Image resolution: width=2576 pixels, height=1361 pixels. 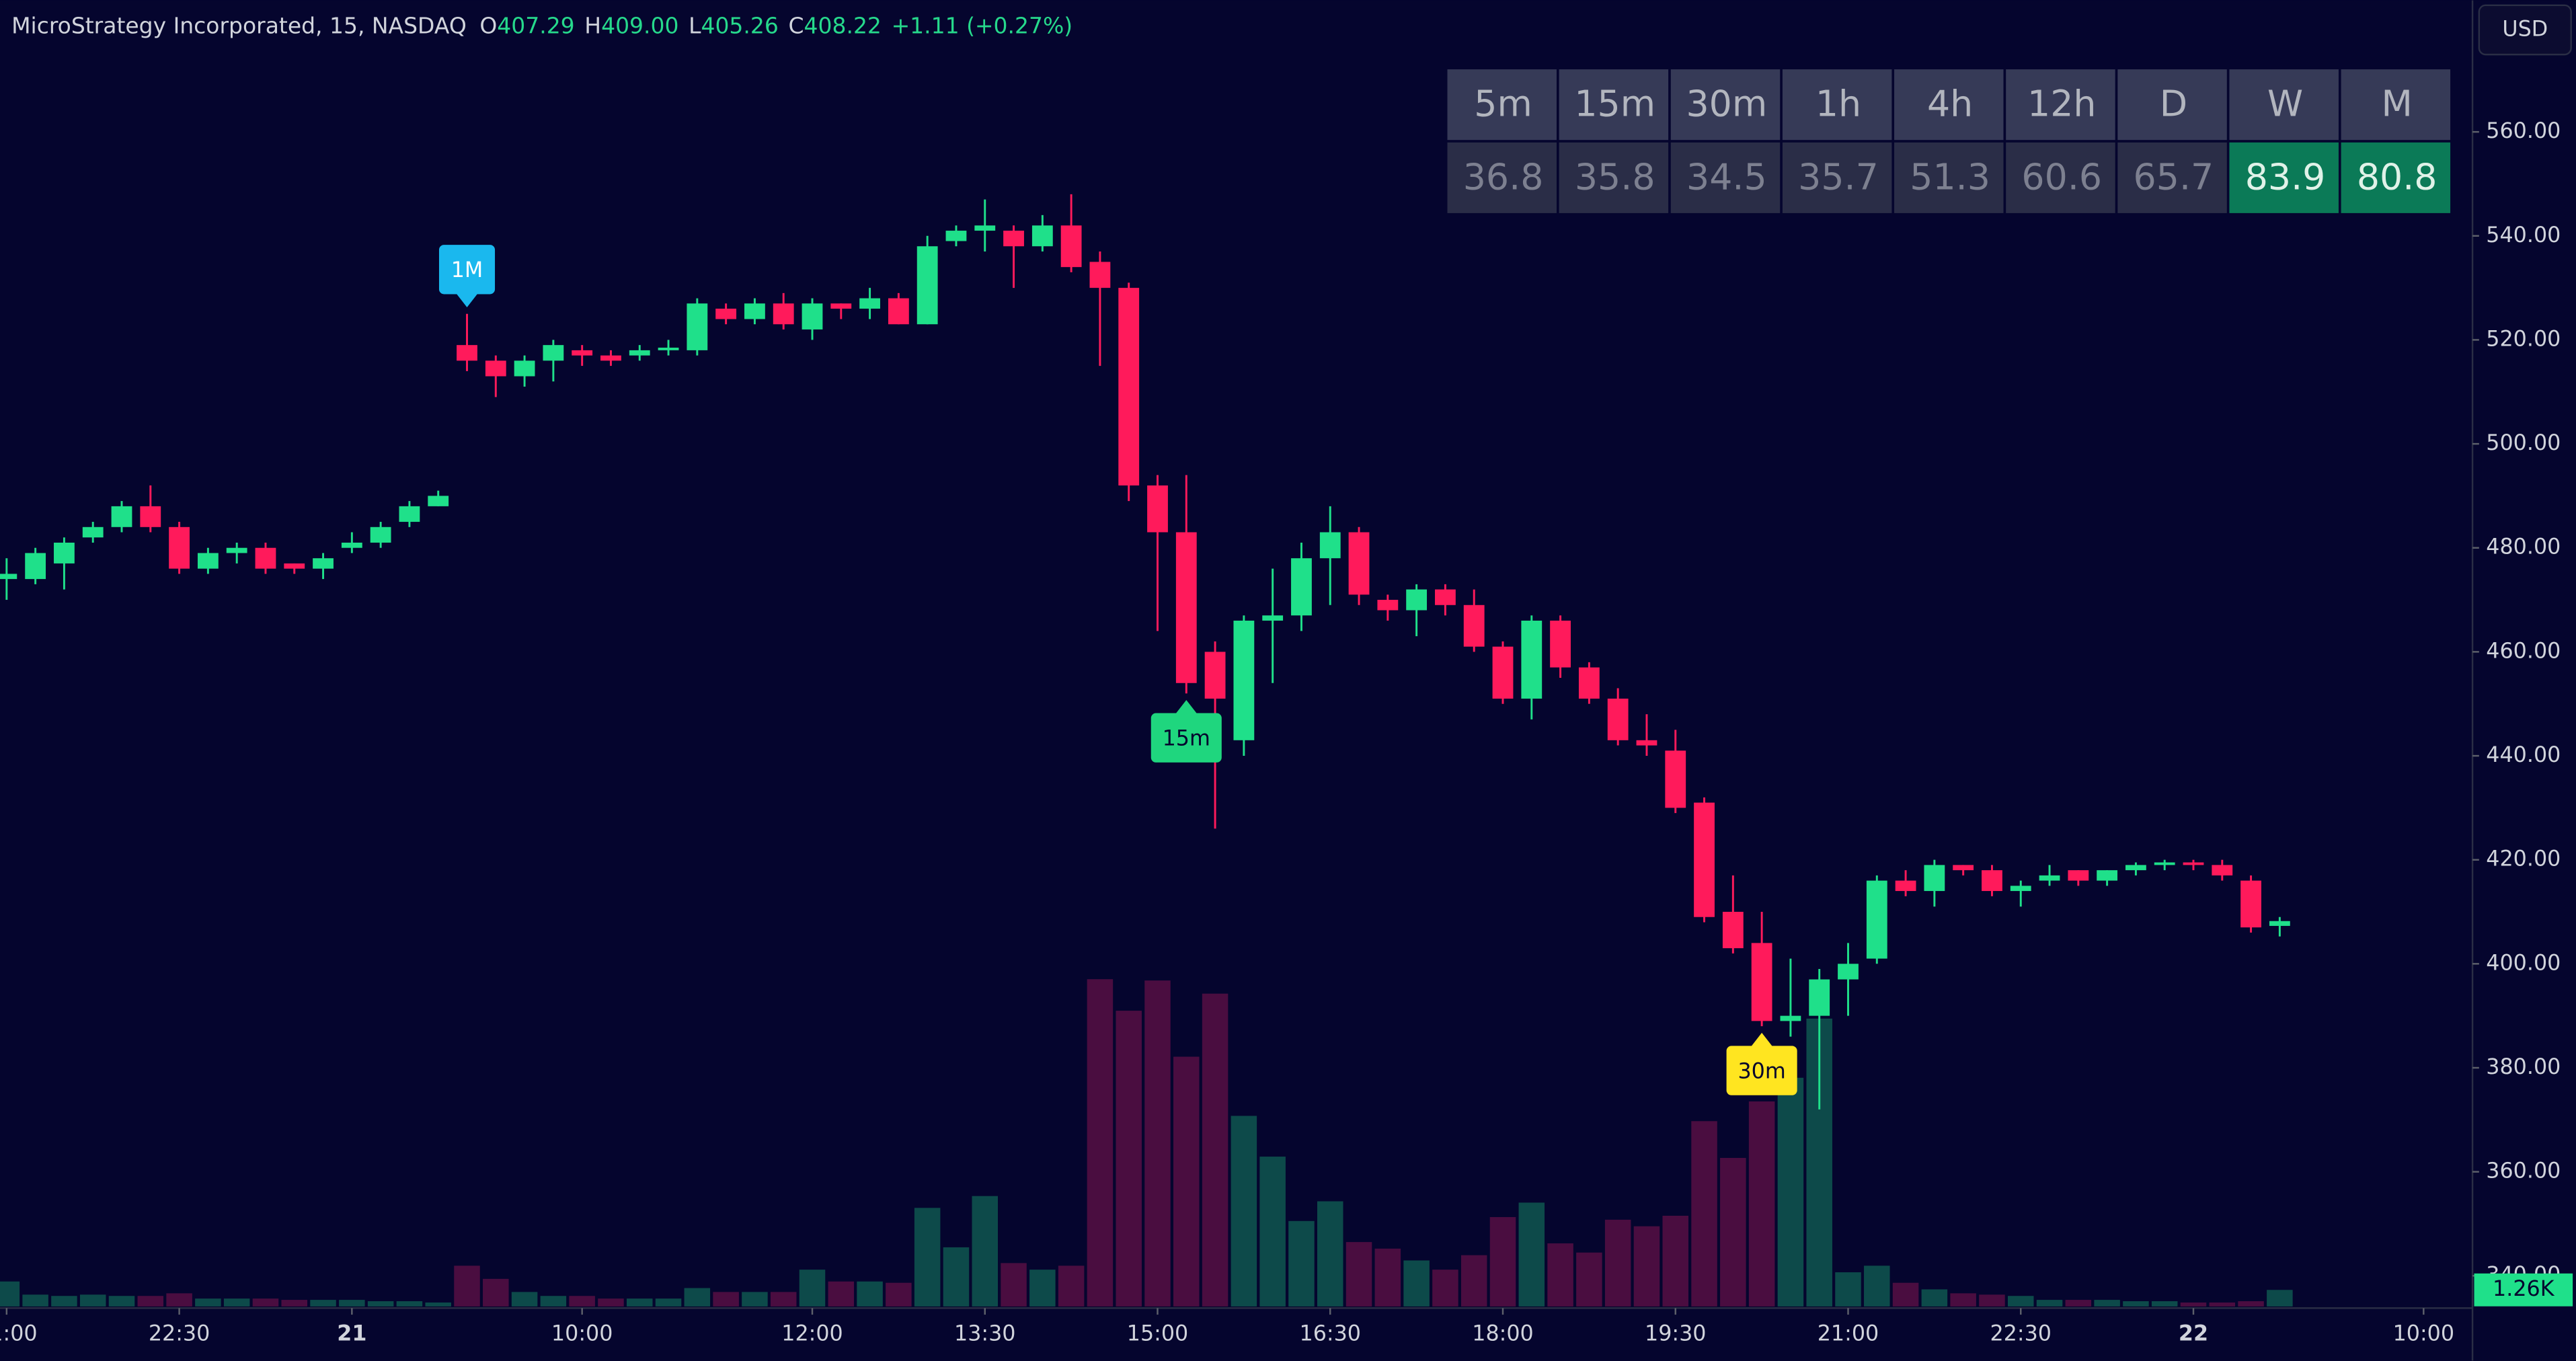 What do you see at coordinates (1849, 1333) in the screenshot?
I see `x-tick-label: 21:00` at bounding box center [1849, 1333].